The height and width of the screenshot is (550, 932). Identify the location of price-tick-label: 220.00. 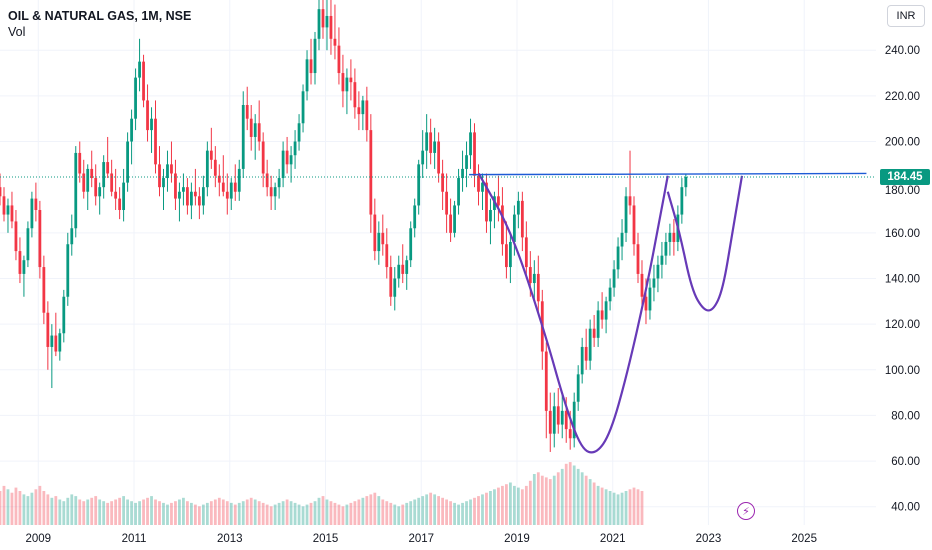
(902, 97).